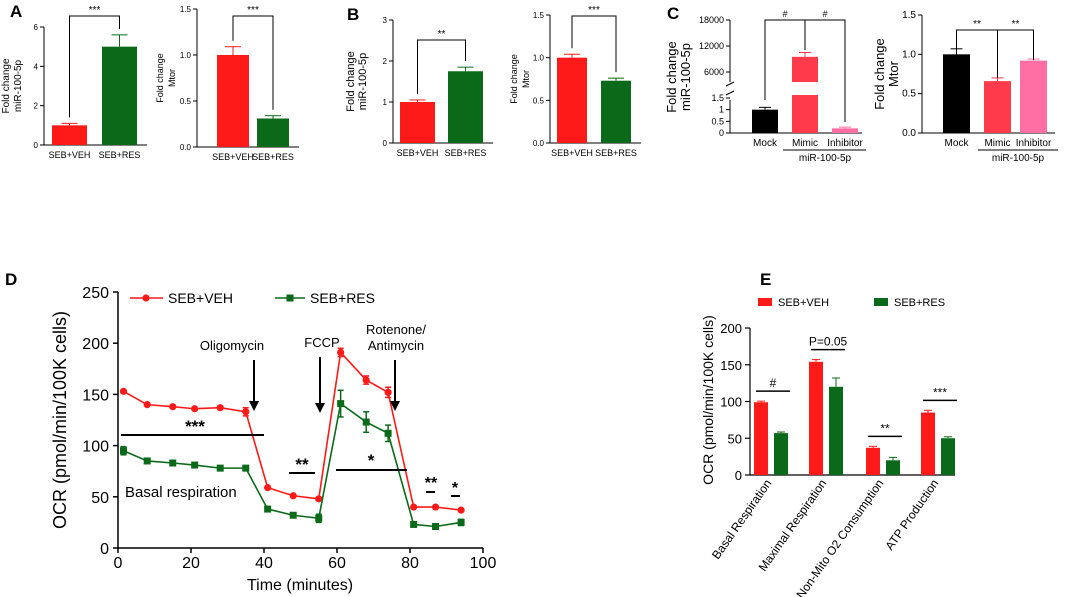 This screenshot has height=597, width=1072. What do you see at coordinates (594, 44) in the screenshot?
I see `B2-sig-bracket` at bounding box center [594, 44].